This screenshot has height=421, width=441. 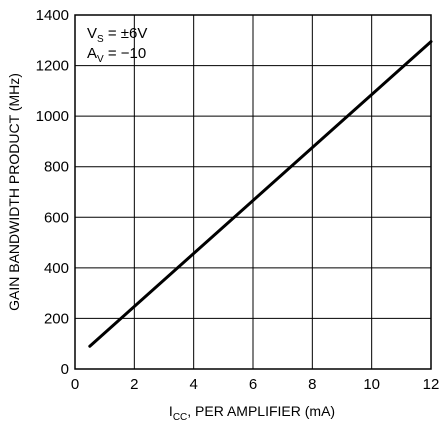 What do you see at coordinates (56, 318) in the screenshot?
I see `y-tick-label: 200` at bounding box center [56, 318].